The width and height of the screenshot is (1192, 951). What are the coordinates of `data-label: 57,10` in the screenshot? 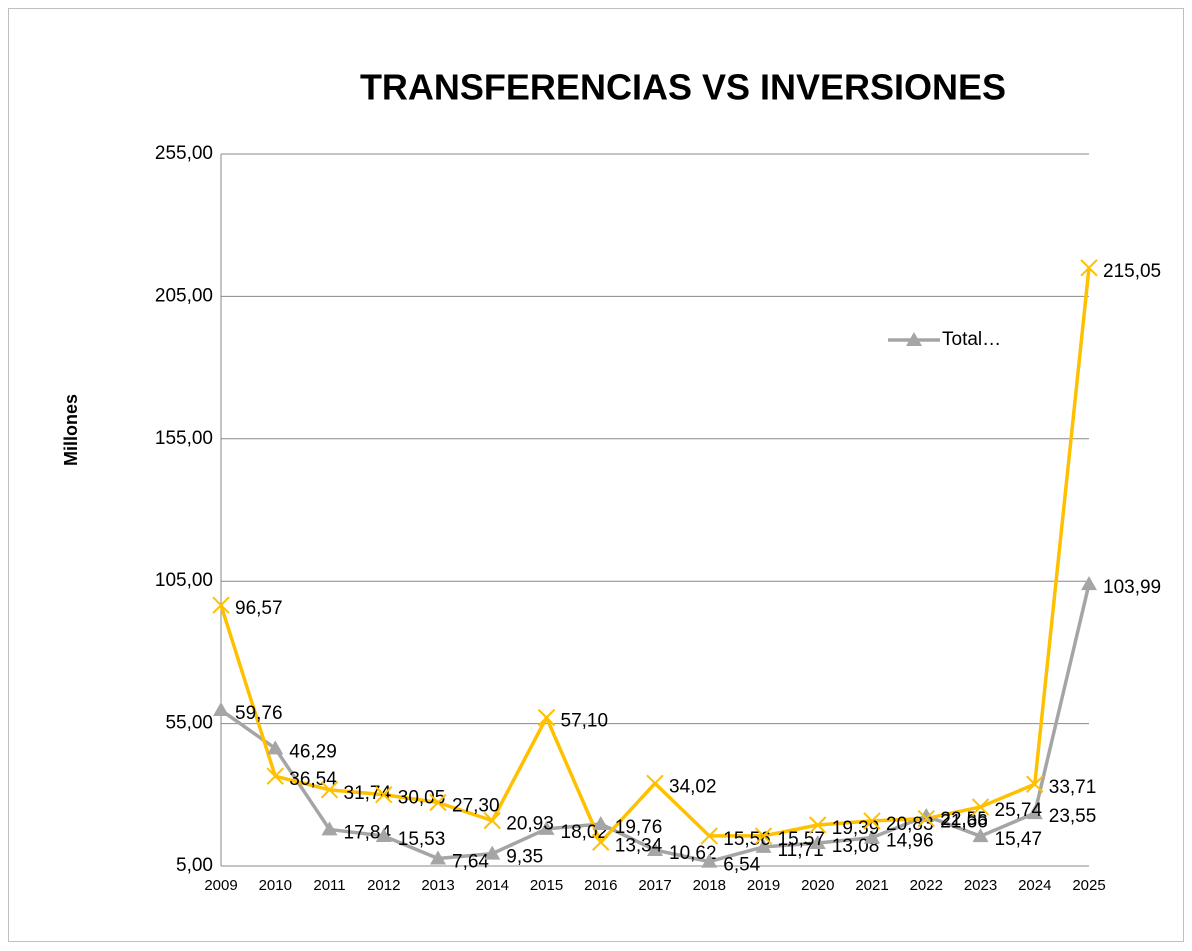 It's located at (585, 721).